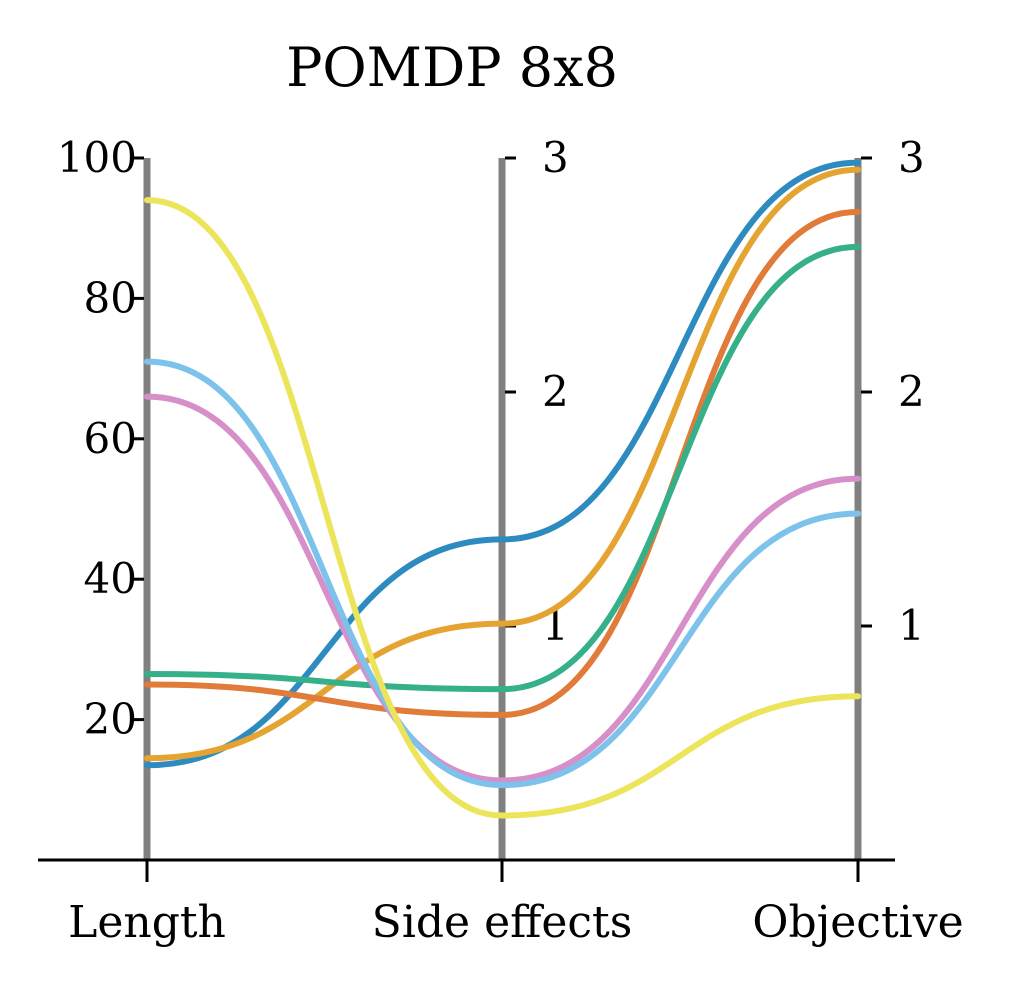 The image size is (1014, 990). What do you see at coordinates (911, 391) in the screenshot?
I see `tick-label-objective-2: 2` at bounding box center [911, 391].